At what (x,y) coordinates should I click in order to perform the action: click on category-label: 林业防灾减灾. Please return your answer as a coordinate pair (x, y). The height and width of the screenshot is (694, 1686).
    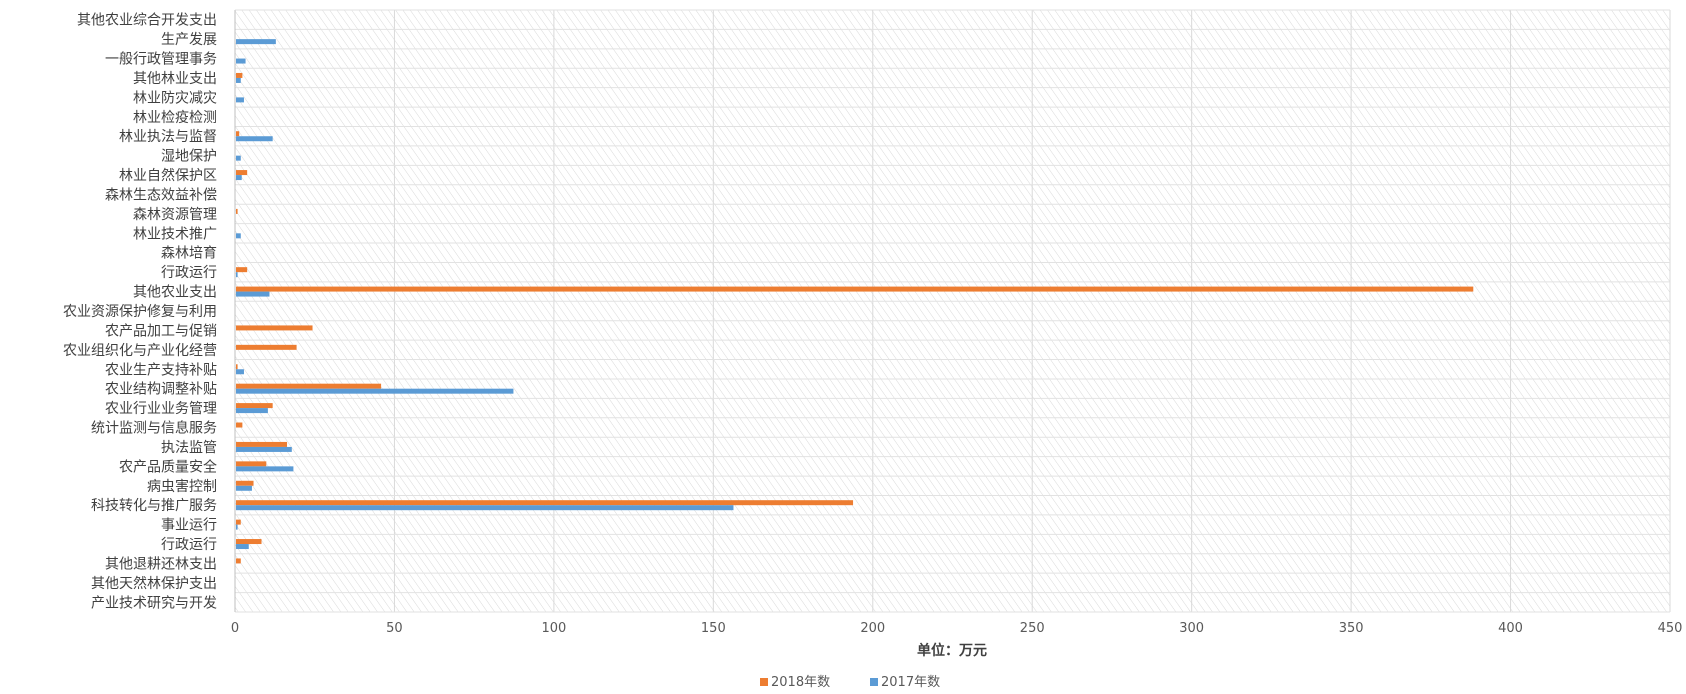
    Looking at the image, I should click on (175, 97).